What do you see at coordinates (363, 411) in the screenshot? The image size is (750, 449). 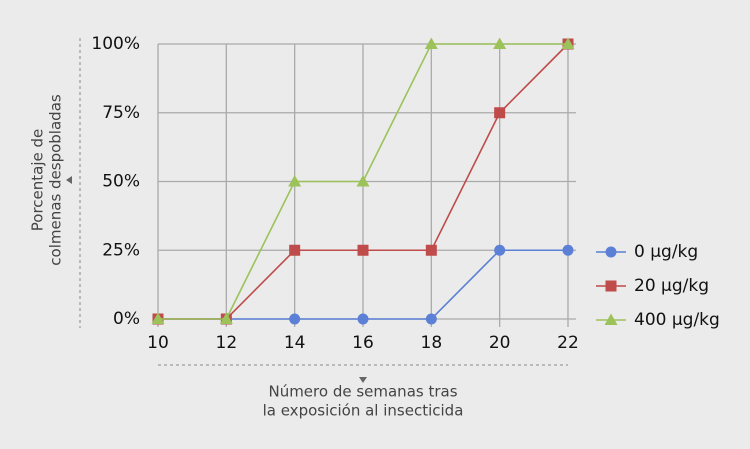 I see `x-axis-label: la exposición al insecticida` at bounding box center [363, 411].